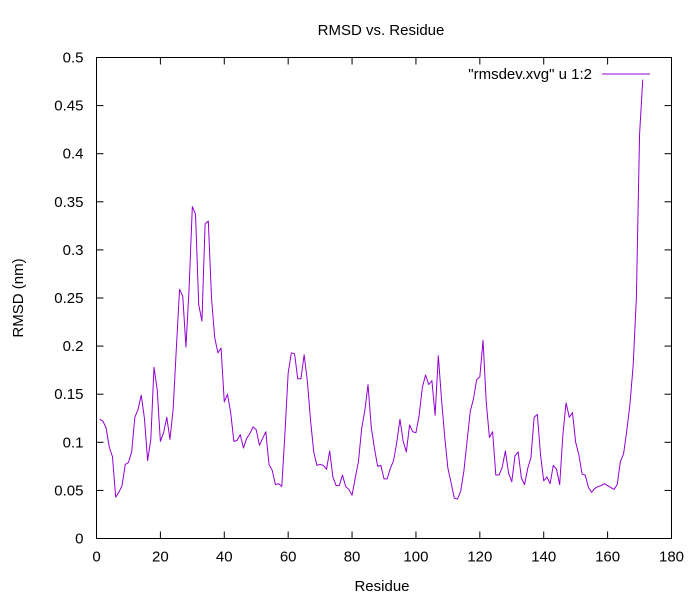 The width and height of the screenshot is (700, 600). Describe the element at coordinates (288, 557) in the screenshot. I see `x-tick-label: 60` at that location.